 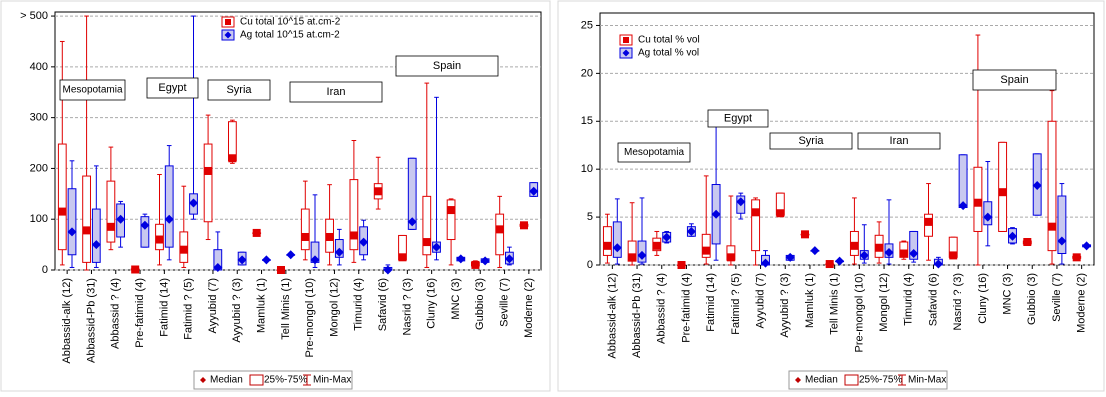 I want to click on x-tick-label: Cluny (16), so click(x=432, y=303).